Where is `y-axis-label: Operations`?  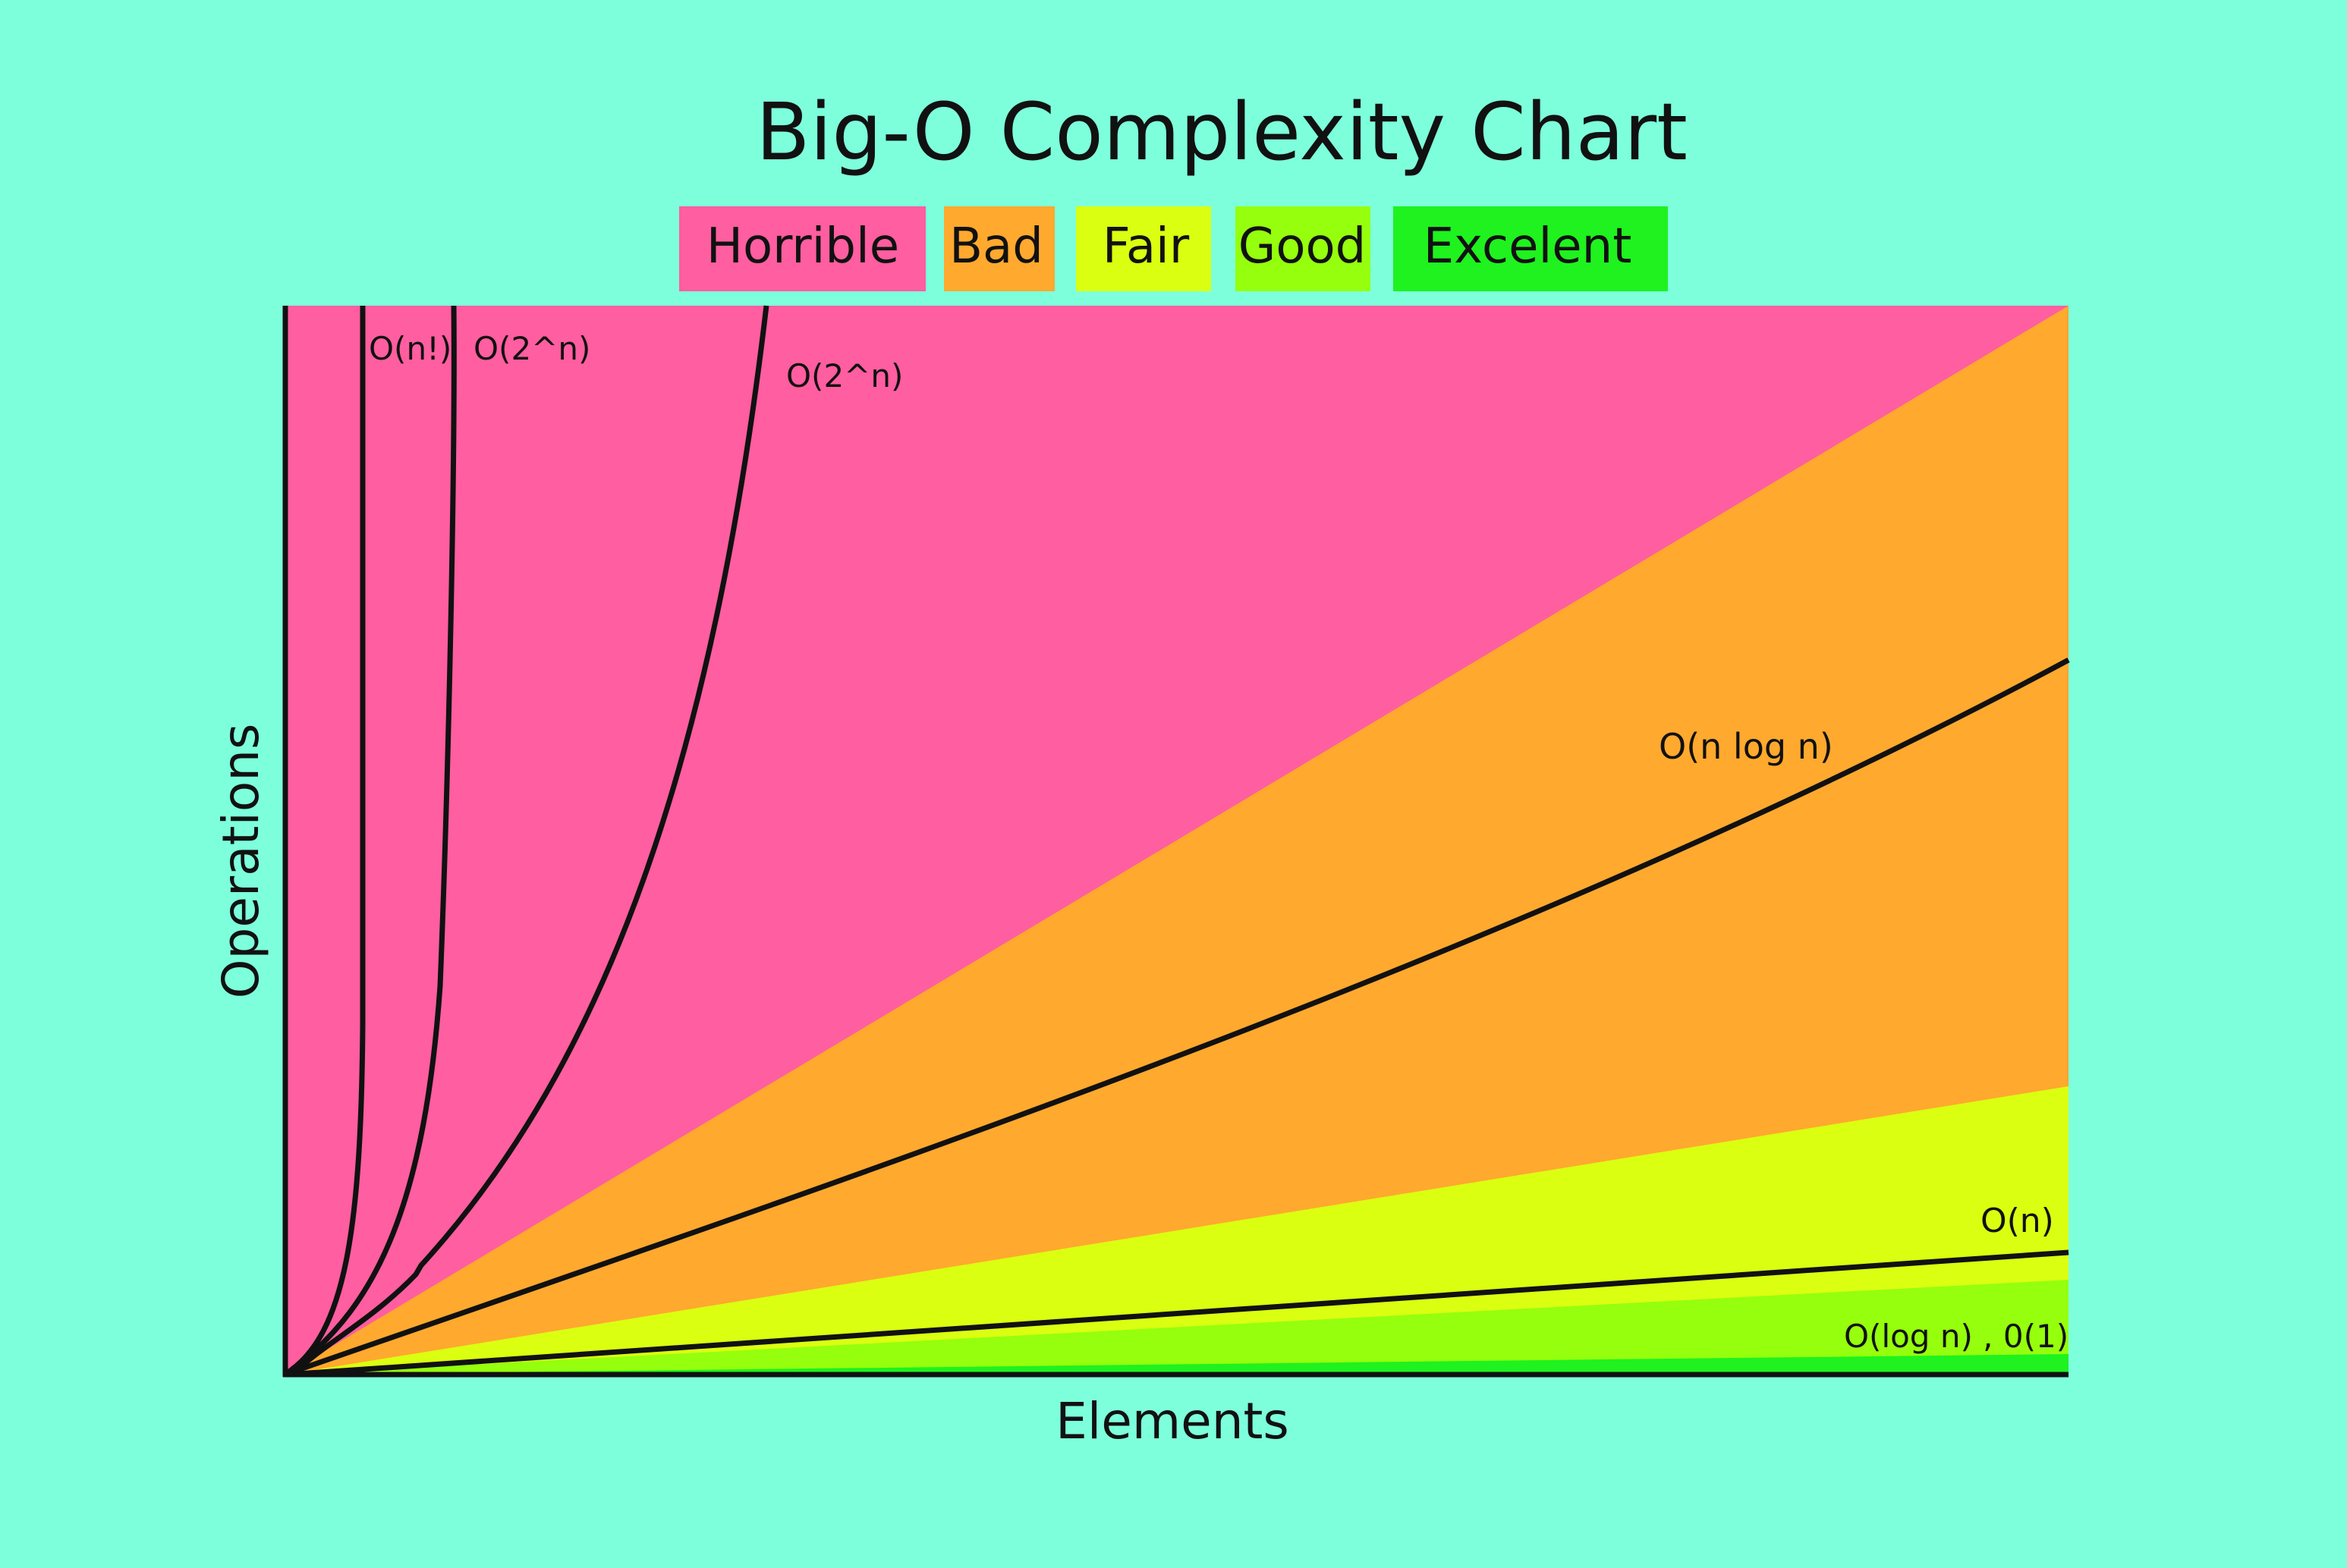 y-axis-label: Operations is located at coordinates (241, 862).